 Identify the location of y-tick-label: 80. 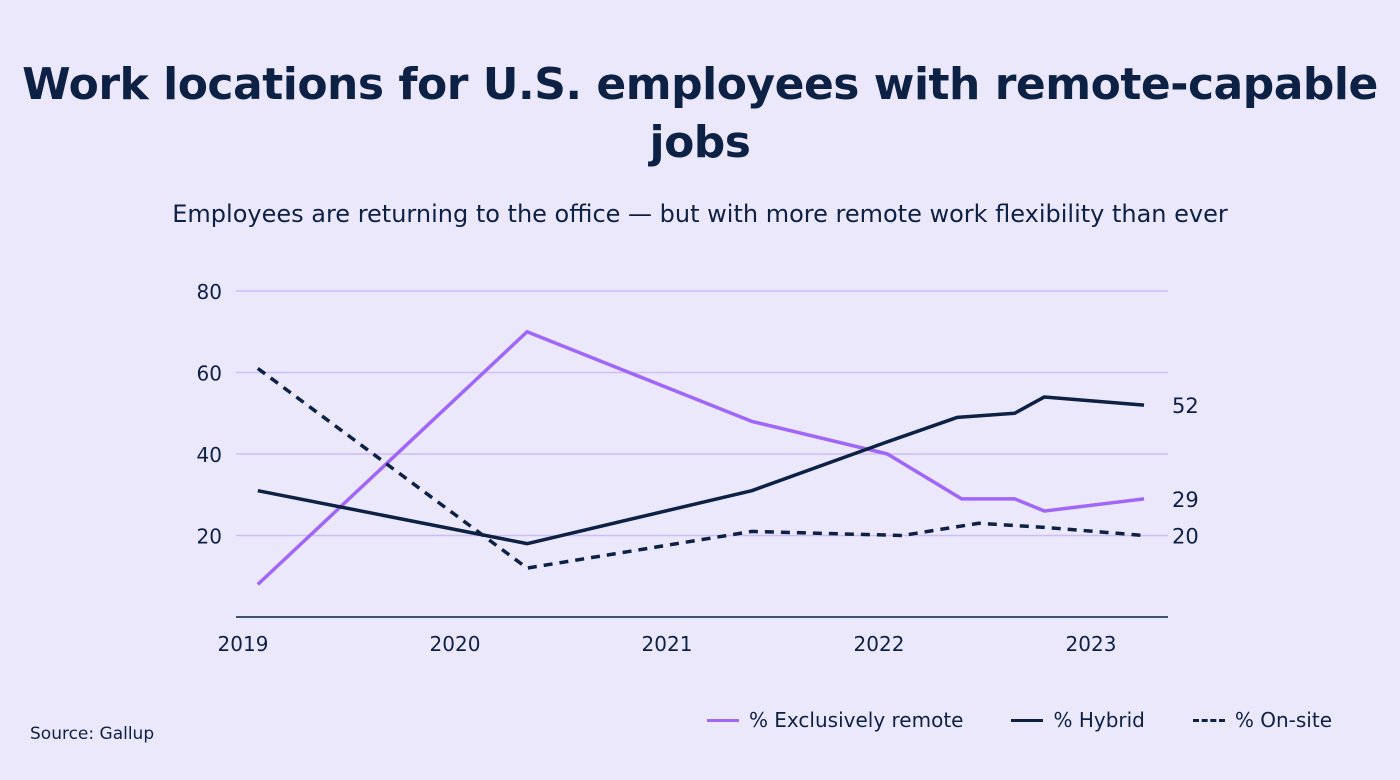
(209, 292).